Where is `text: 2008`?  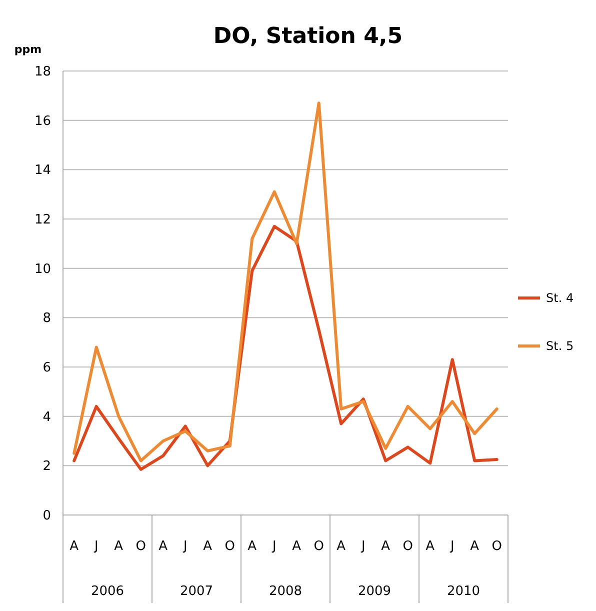
text: 2008 is located at coordinates (285, 591).